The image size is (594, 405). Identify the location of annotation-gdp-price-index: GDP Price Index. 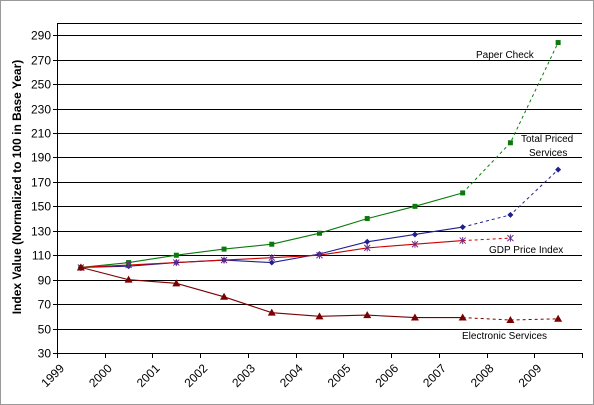
(526, 250).